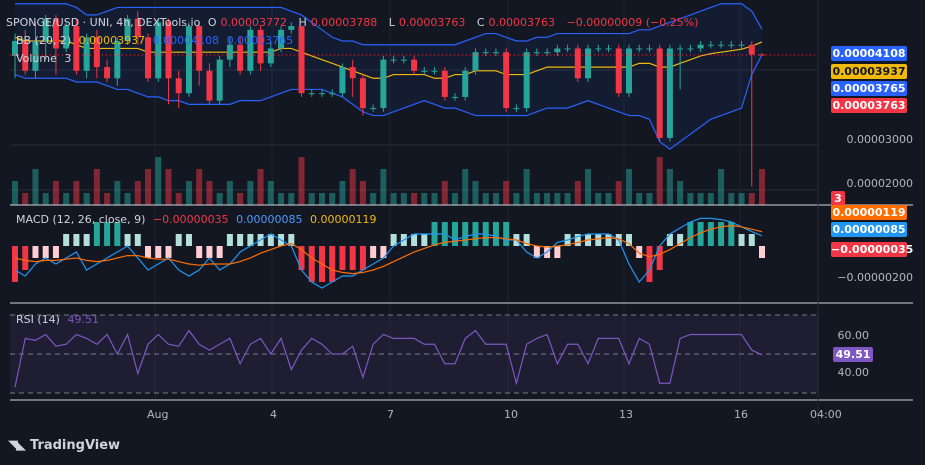 This screenshot has height=465, width=925. What do you see at coordinates (112, 40) in the screenshot?
I see `bb-basis-value: 0.00003937` at bounding box center [112, 40].